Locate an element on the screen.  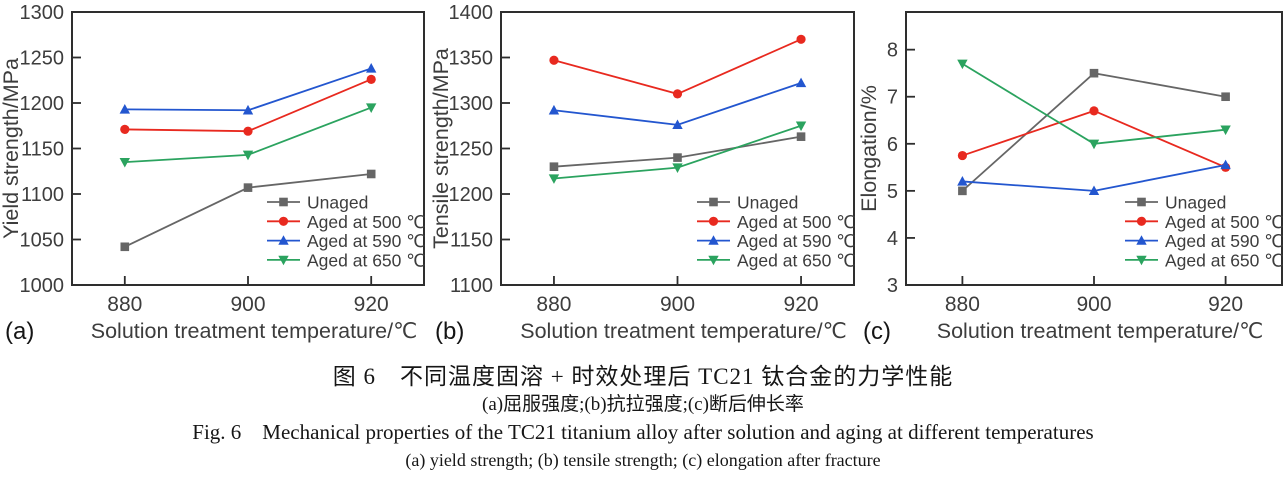
panel-label: (a) is located at coordinates (19, 331).